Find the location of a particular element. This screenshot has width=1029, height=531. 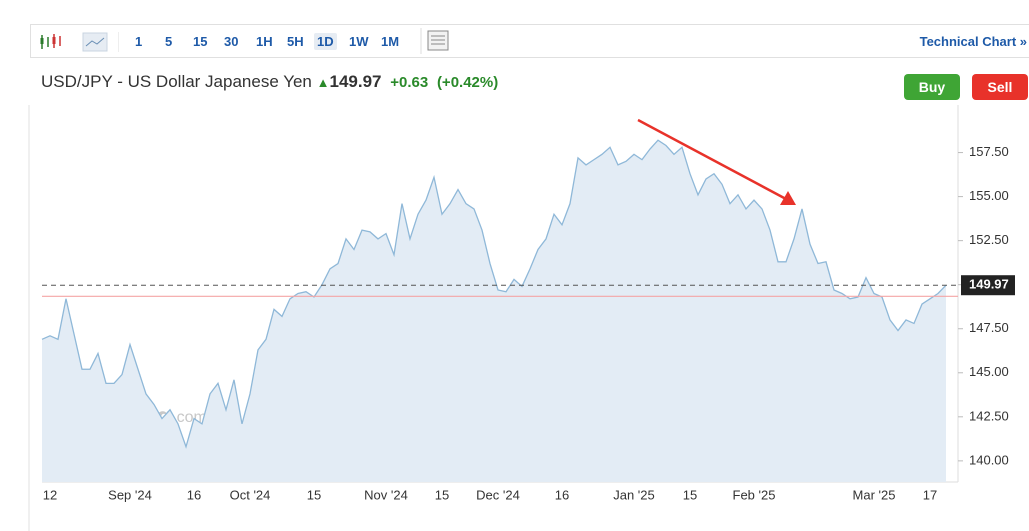

interval-button: 1D is located at coordinates (325, 41).